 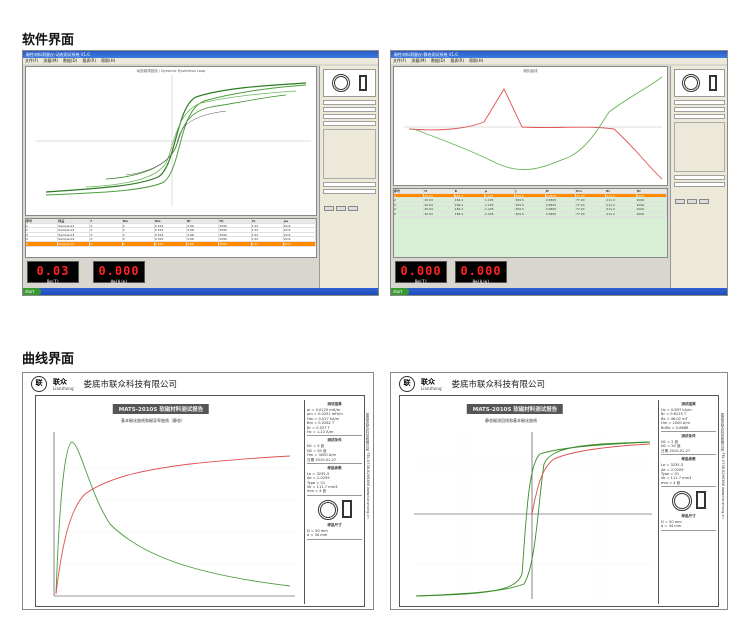 I want to click on table-header-cell: μ, so click(x=500, y=191).